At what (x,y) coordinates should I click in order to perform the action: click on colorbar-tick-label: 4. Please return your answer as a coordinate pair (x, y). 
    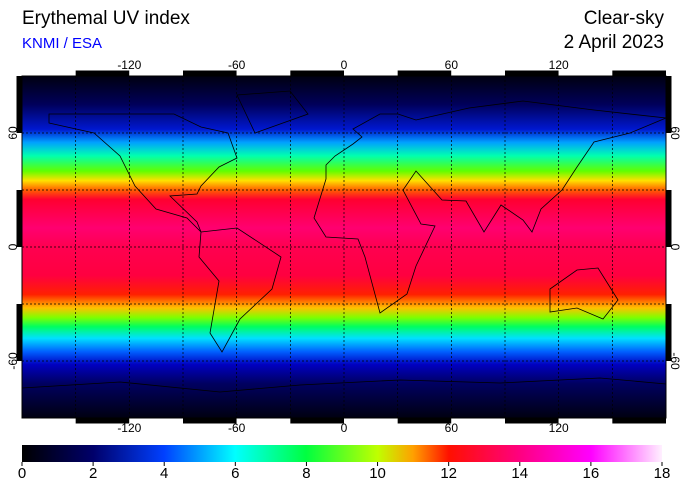
    Looking at the image, I should click on (164, 473).